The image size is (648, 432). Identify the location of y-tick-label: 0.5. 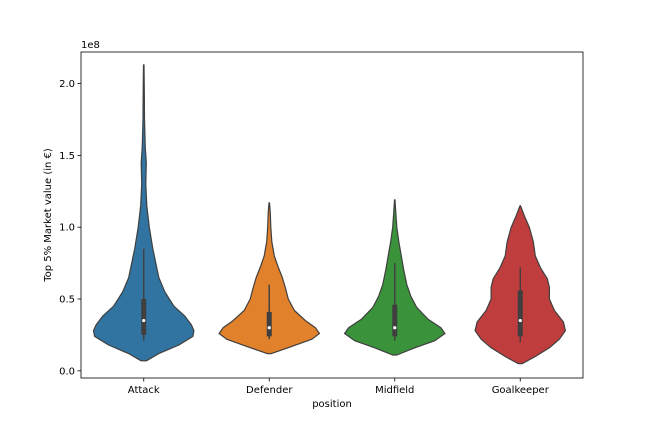
(67, 300).